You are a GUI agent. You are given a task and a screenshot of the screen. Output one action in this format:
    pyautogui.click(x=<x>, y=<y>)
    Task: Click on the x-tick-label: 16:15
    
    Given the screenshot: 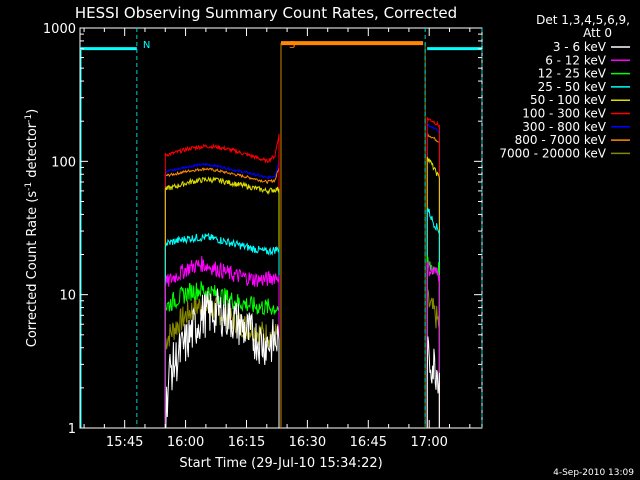 What is the action you would take?
    pyautogui.click(x=246, y=442)
    